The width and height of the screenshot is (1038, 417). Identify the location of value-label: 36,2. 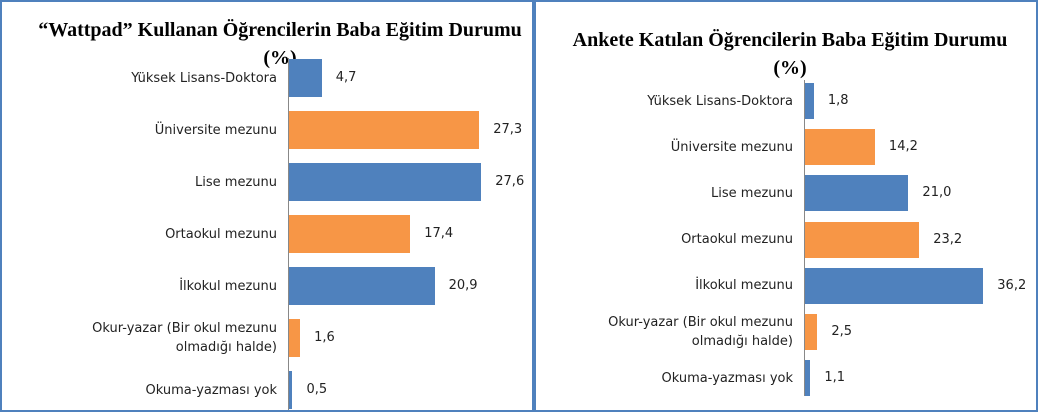
(1012, 285).